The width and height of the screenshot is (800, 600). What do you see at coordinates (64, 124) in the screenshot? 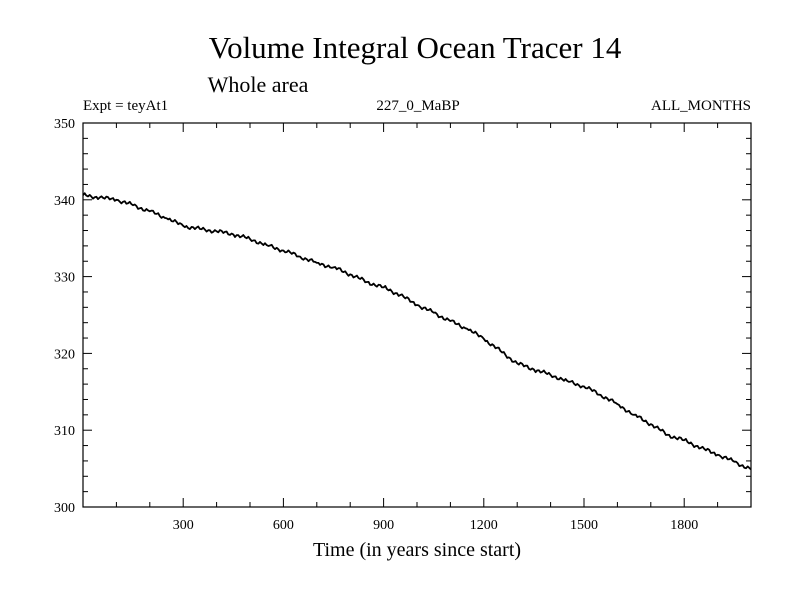
I see `y-tick-label: 350` at bounding box center [64, 124].